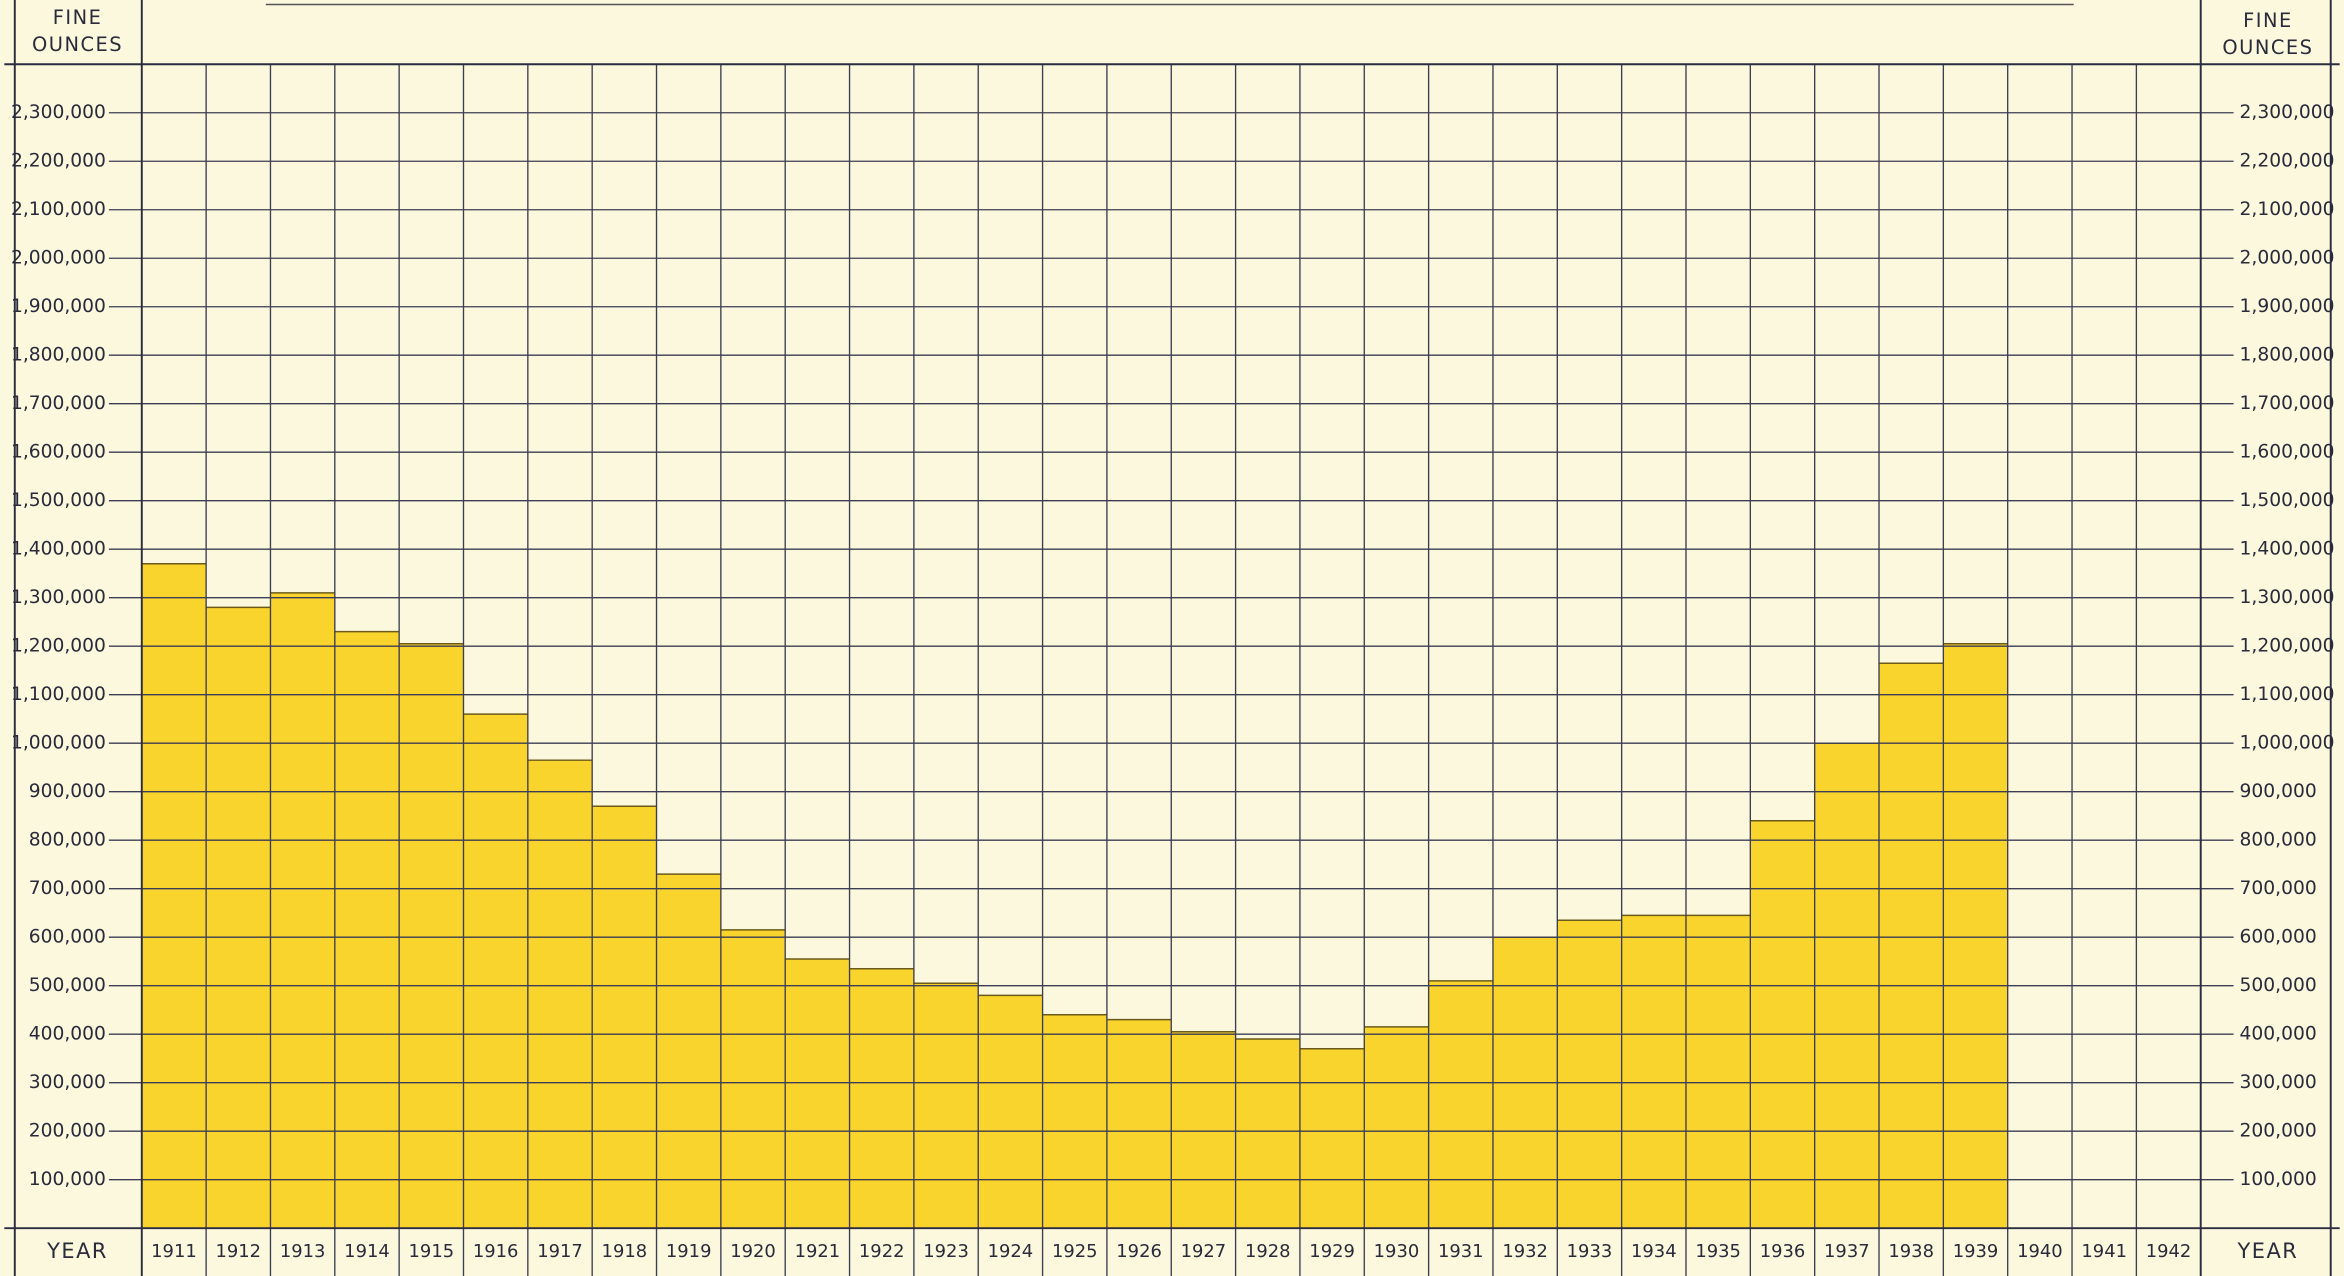  I want to click on y-tick-label-right: 1,500,000, so click(2287, 500).